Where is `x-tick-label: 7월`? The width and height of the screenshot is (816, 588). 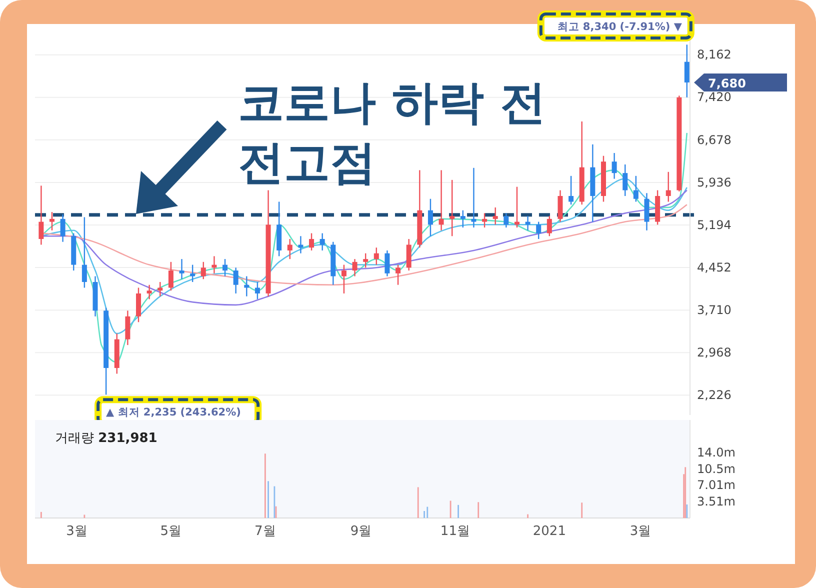
x-tick-label: 7월 is located at coordinates (265, 532).